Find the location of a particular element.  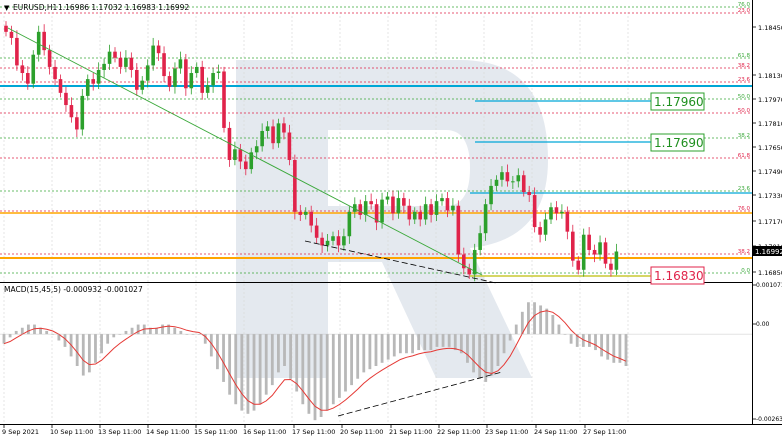

time-tick-label-2: 13 Sep 11:00 is located at coordinates (119, 432).